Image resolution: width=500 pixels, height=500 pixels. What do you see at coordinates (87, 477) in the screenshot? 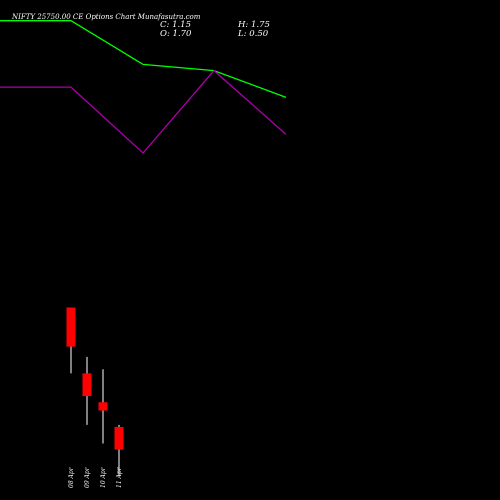
I see `x-tick-label: 09 Apr` at bounding box center [87, 477].